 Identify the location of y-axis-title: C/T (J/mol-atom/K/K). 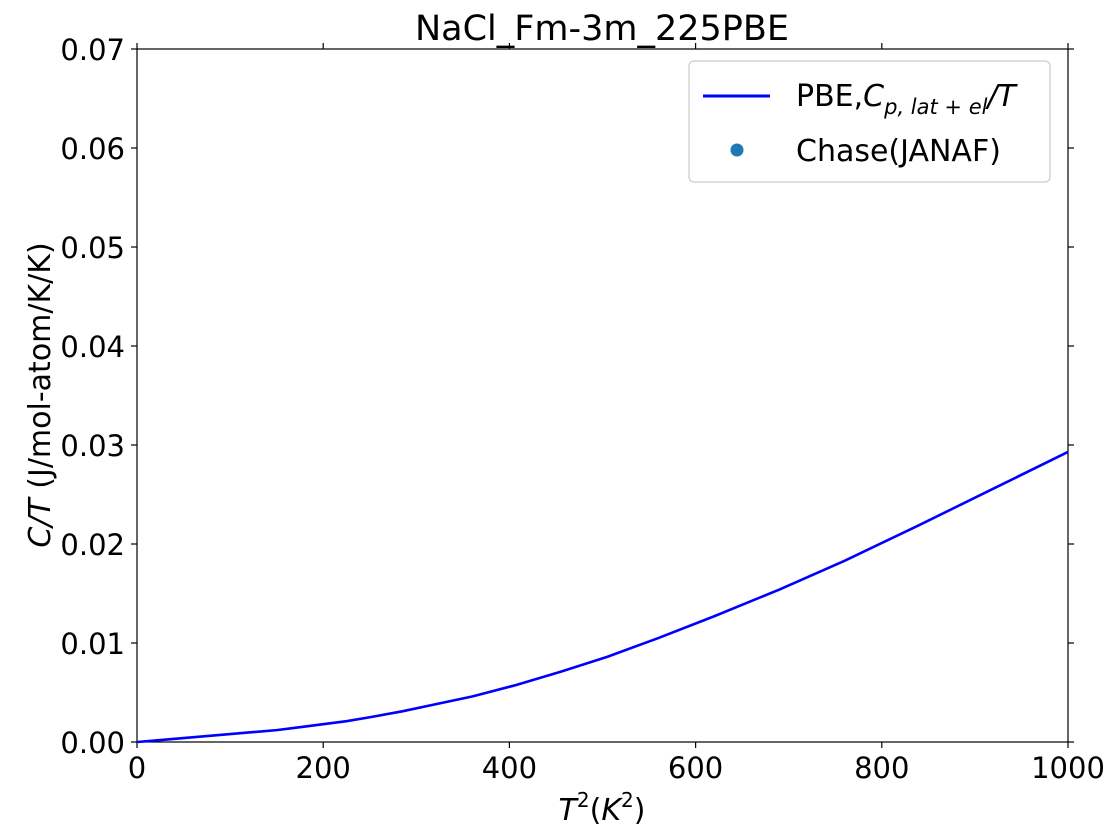
(40, 394).